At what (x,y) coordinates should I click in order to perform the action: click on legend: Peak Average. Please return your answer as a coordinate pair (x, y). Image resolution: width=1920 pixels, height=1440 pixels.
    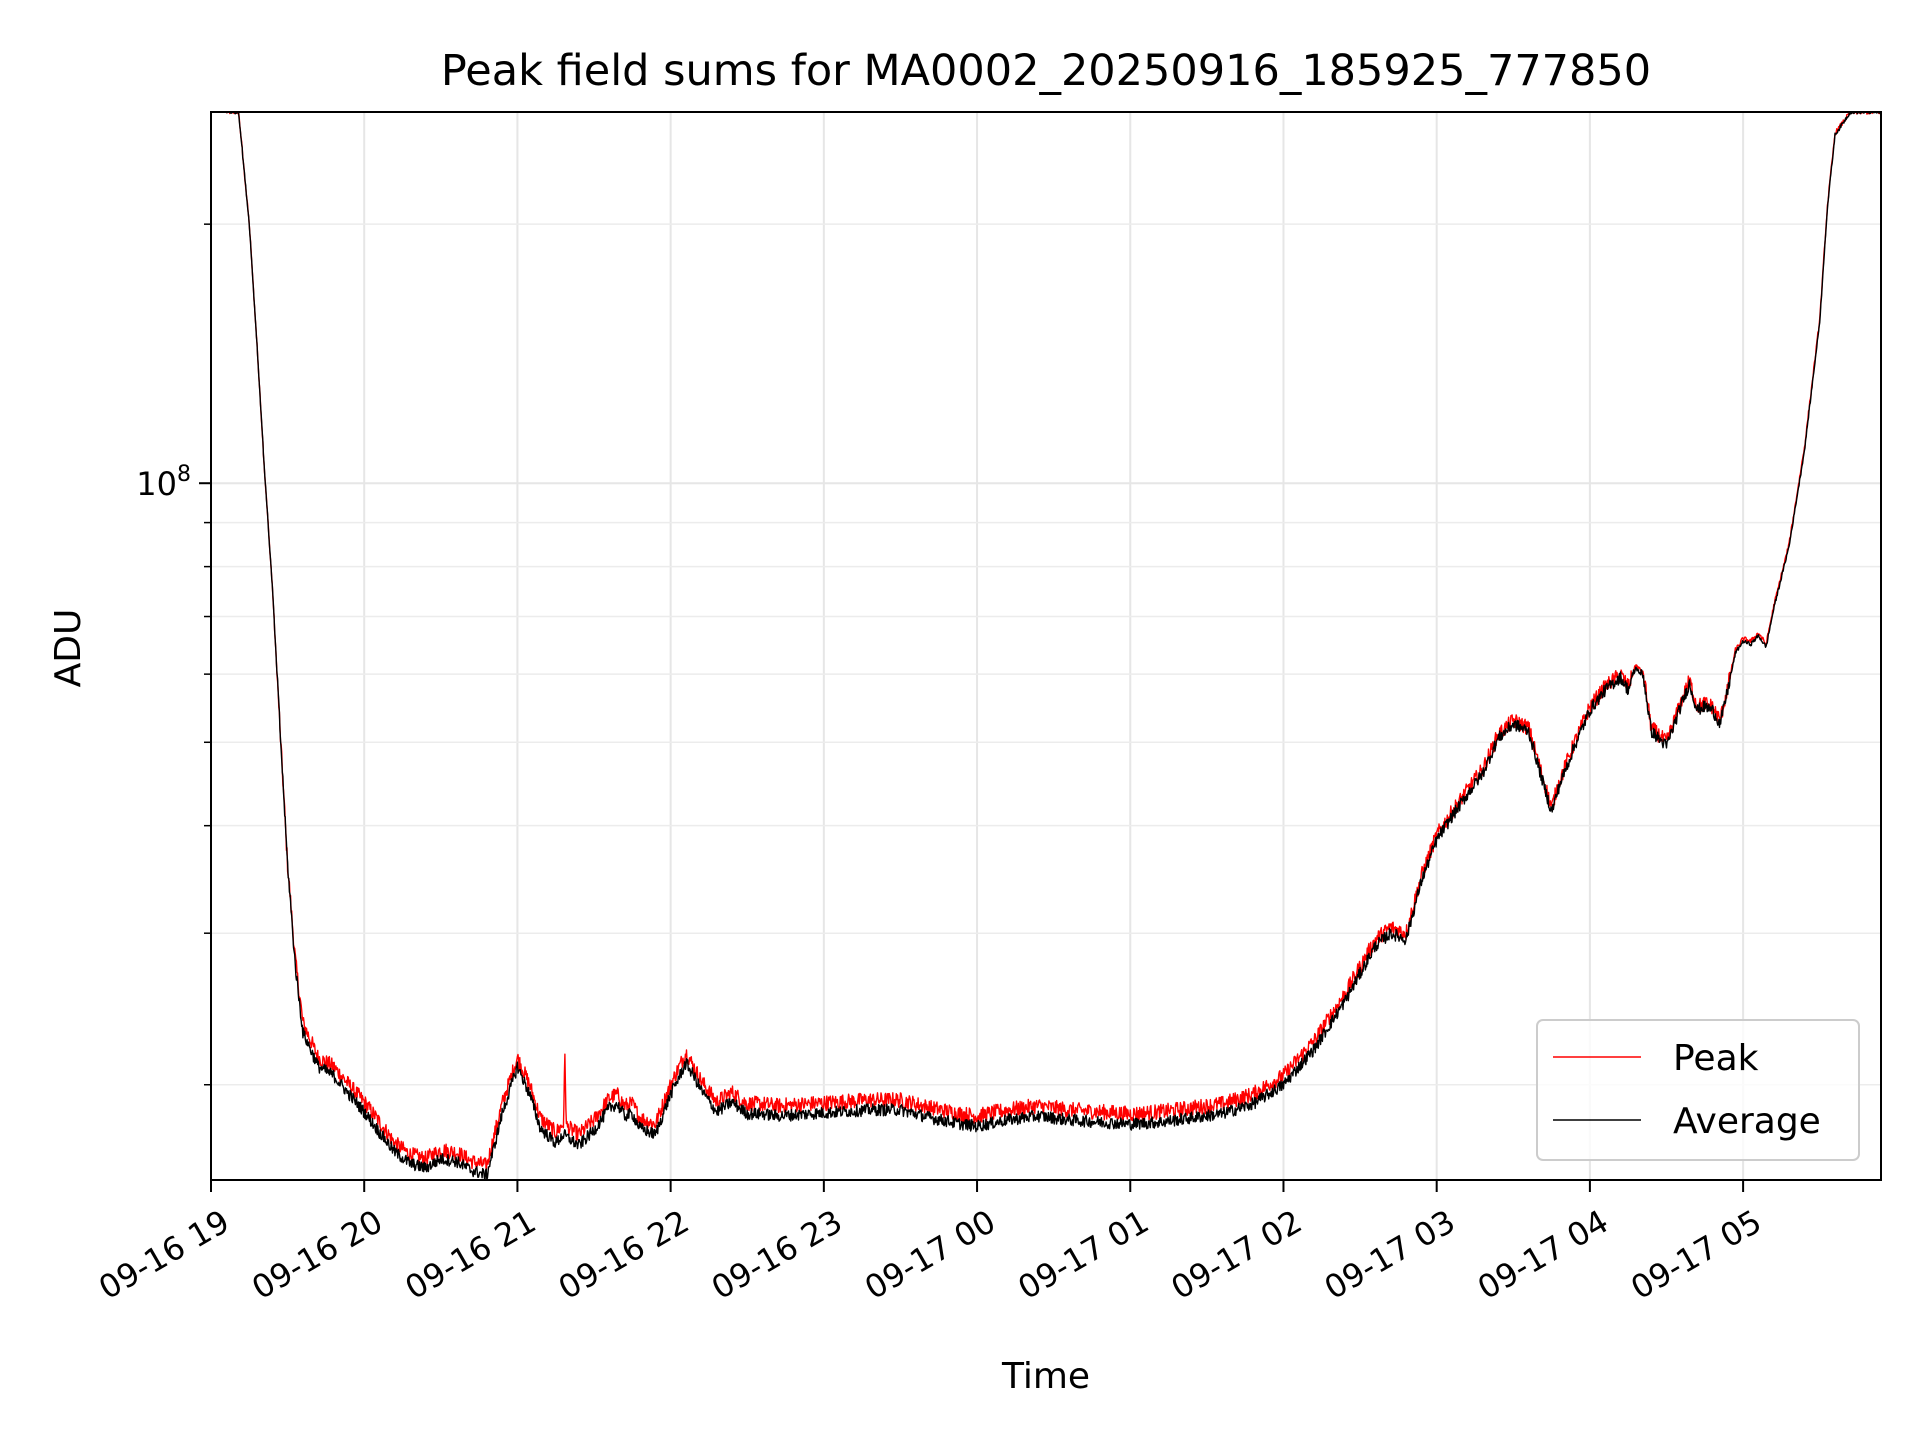
    Looking at the image, I should click on (1698, 1090).